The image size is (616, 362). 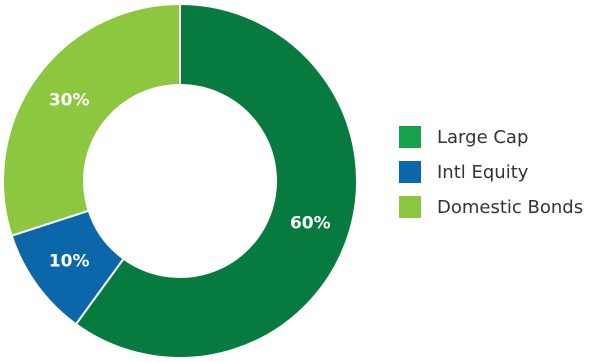 I want to click on legend-label-intl-equity: Intl Equity, so click(x=483, y=172).